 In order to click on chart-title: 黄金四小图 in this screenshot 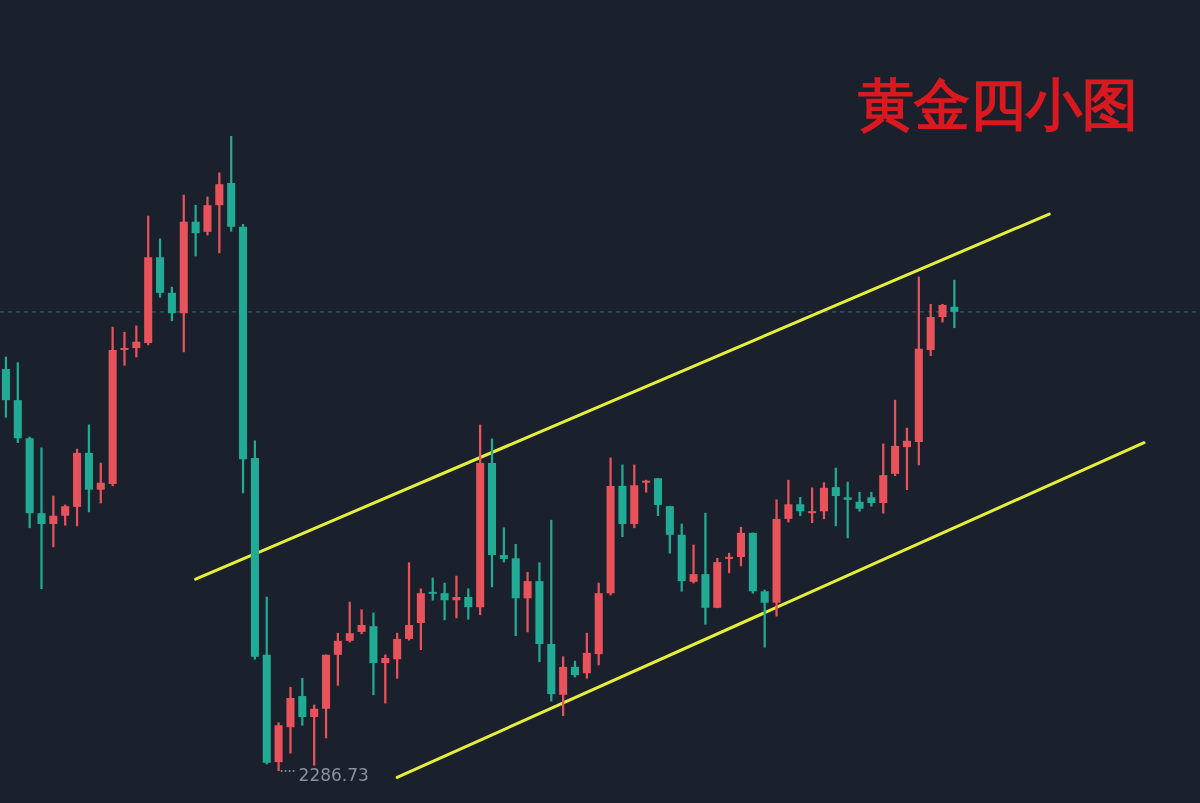, I will do `click(998, 104)`.